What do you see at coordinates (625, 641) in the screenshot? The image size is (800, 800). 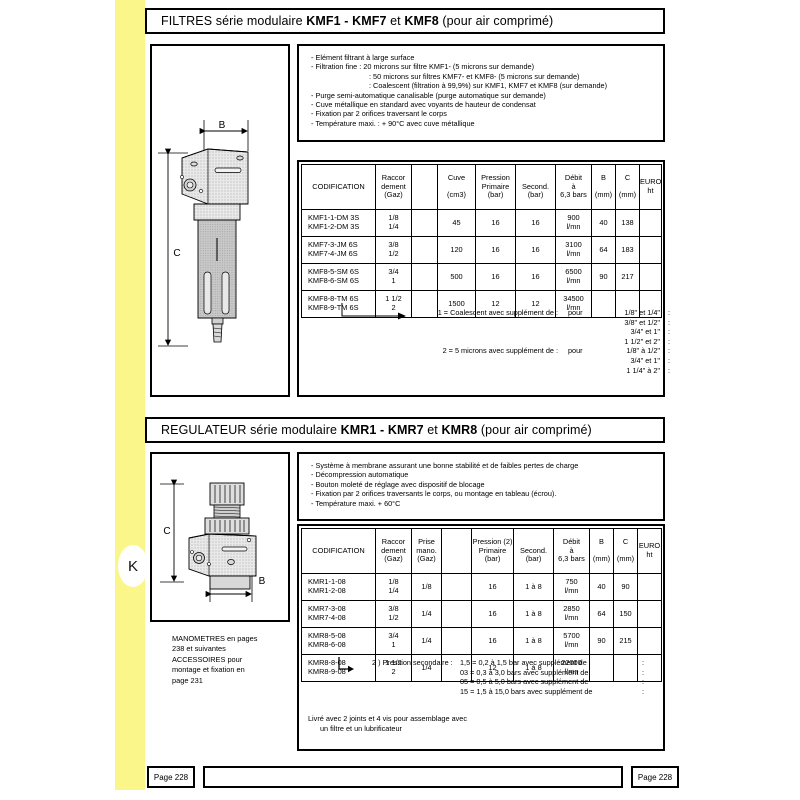 I see `cell-c: 215` at bounding box center [625, 641].